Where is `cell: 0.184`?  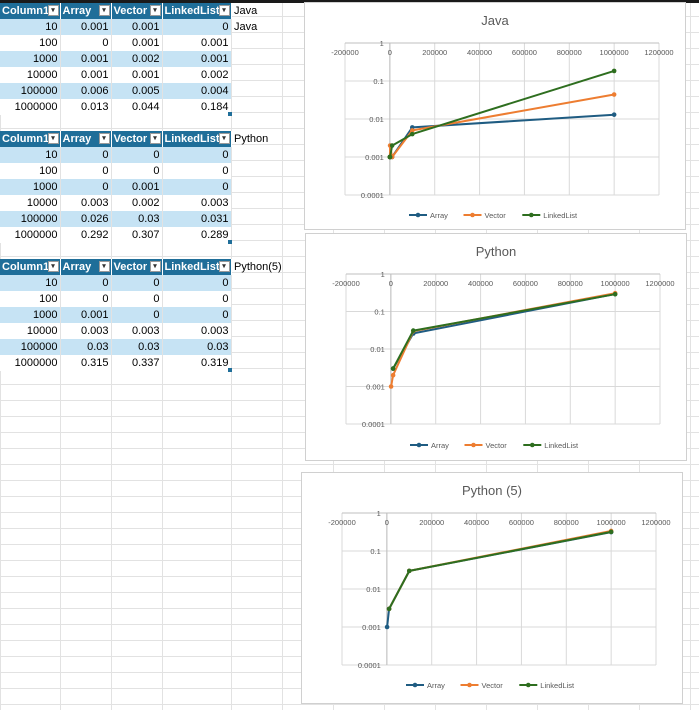
cell: 0.184 is located at coordinates (197, 107).